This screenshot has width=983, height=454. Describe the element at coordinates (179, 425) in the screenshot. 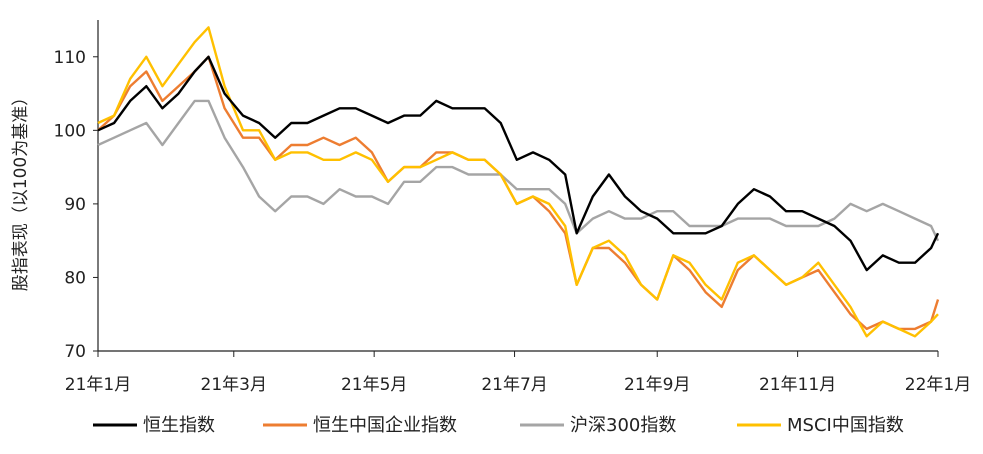

I see `legend-label: 恒生指数` at that location.